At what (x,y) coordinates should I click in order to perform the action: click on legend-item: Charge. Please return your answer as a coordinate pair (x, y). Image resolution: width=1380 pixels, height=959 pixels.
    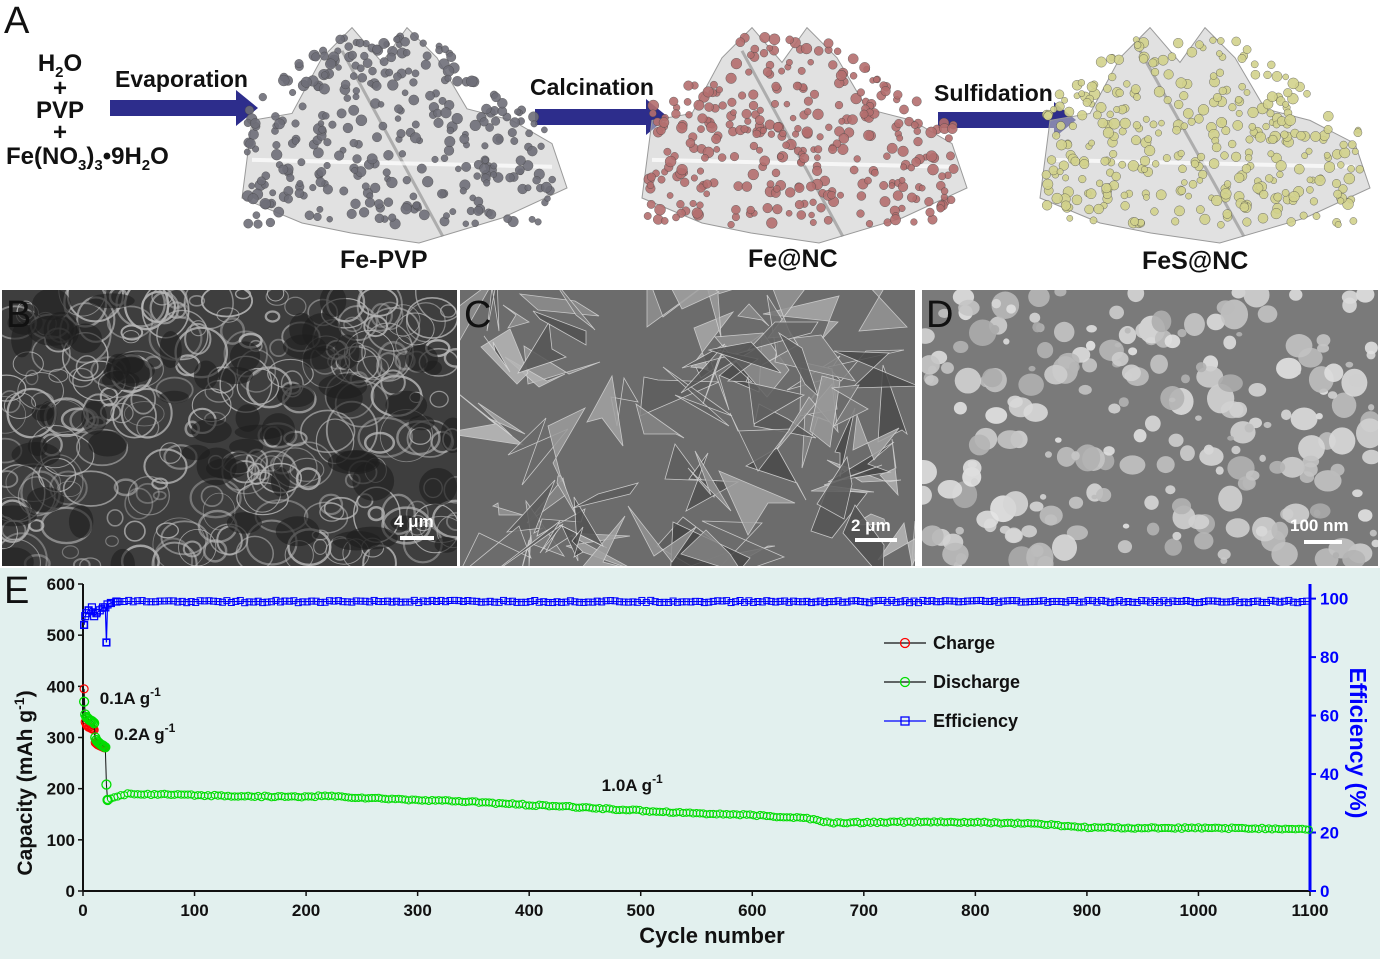
    Looking at the image, I should click on (939, 643).